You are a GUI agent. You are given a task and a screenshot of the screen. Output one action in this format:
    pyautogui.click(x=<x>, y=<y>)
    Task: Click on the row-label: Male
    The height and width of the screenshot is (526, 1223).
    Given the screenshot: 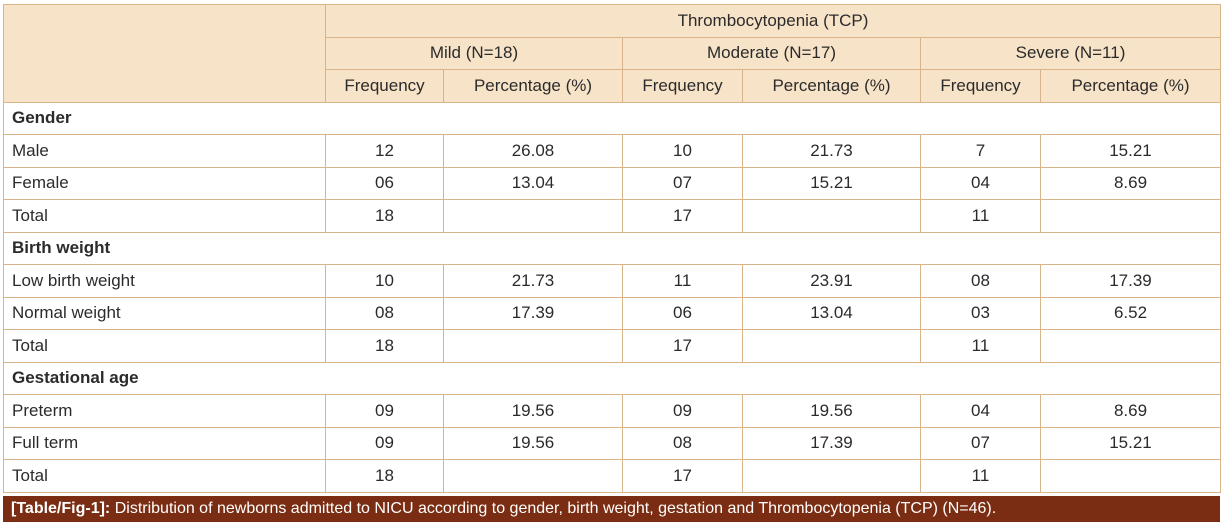 What is the action you would take?
    pyautogui.click(x=164, y=151)
    